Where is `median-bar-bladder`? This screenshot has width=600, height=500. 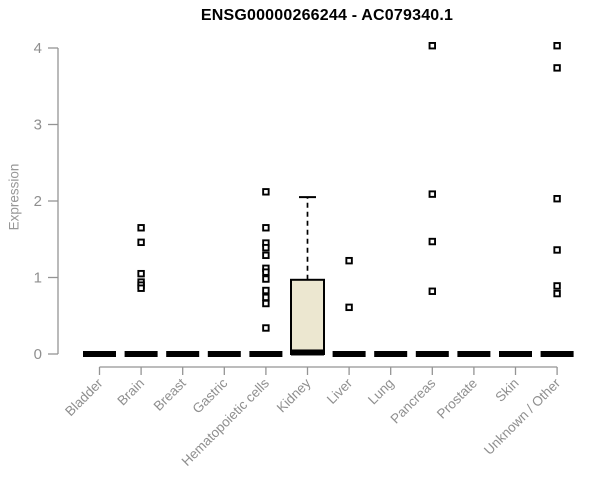 median-bar-bladder is located at coordinates (99, 354).